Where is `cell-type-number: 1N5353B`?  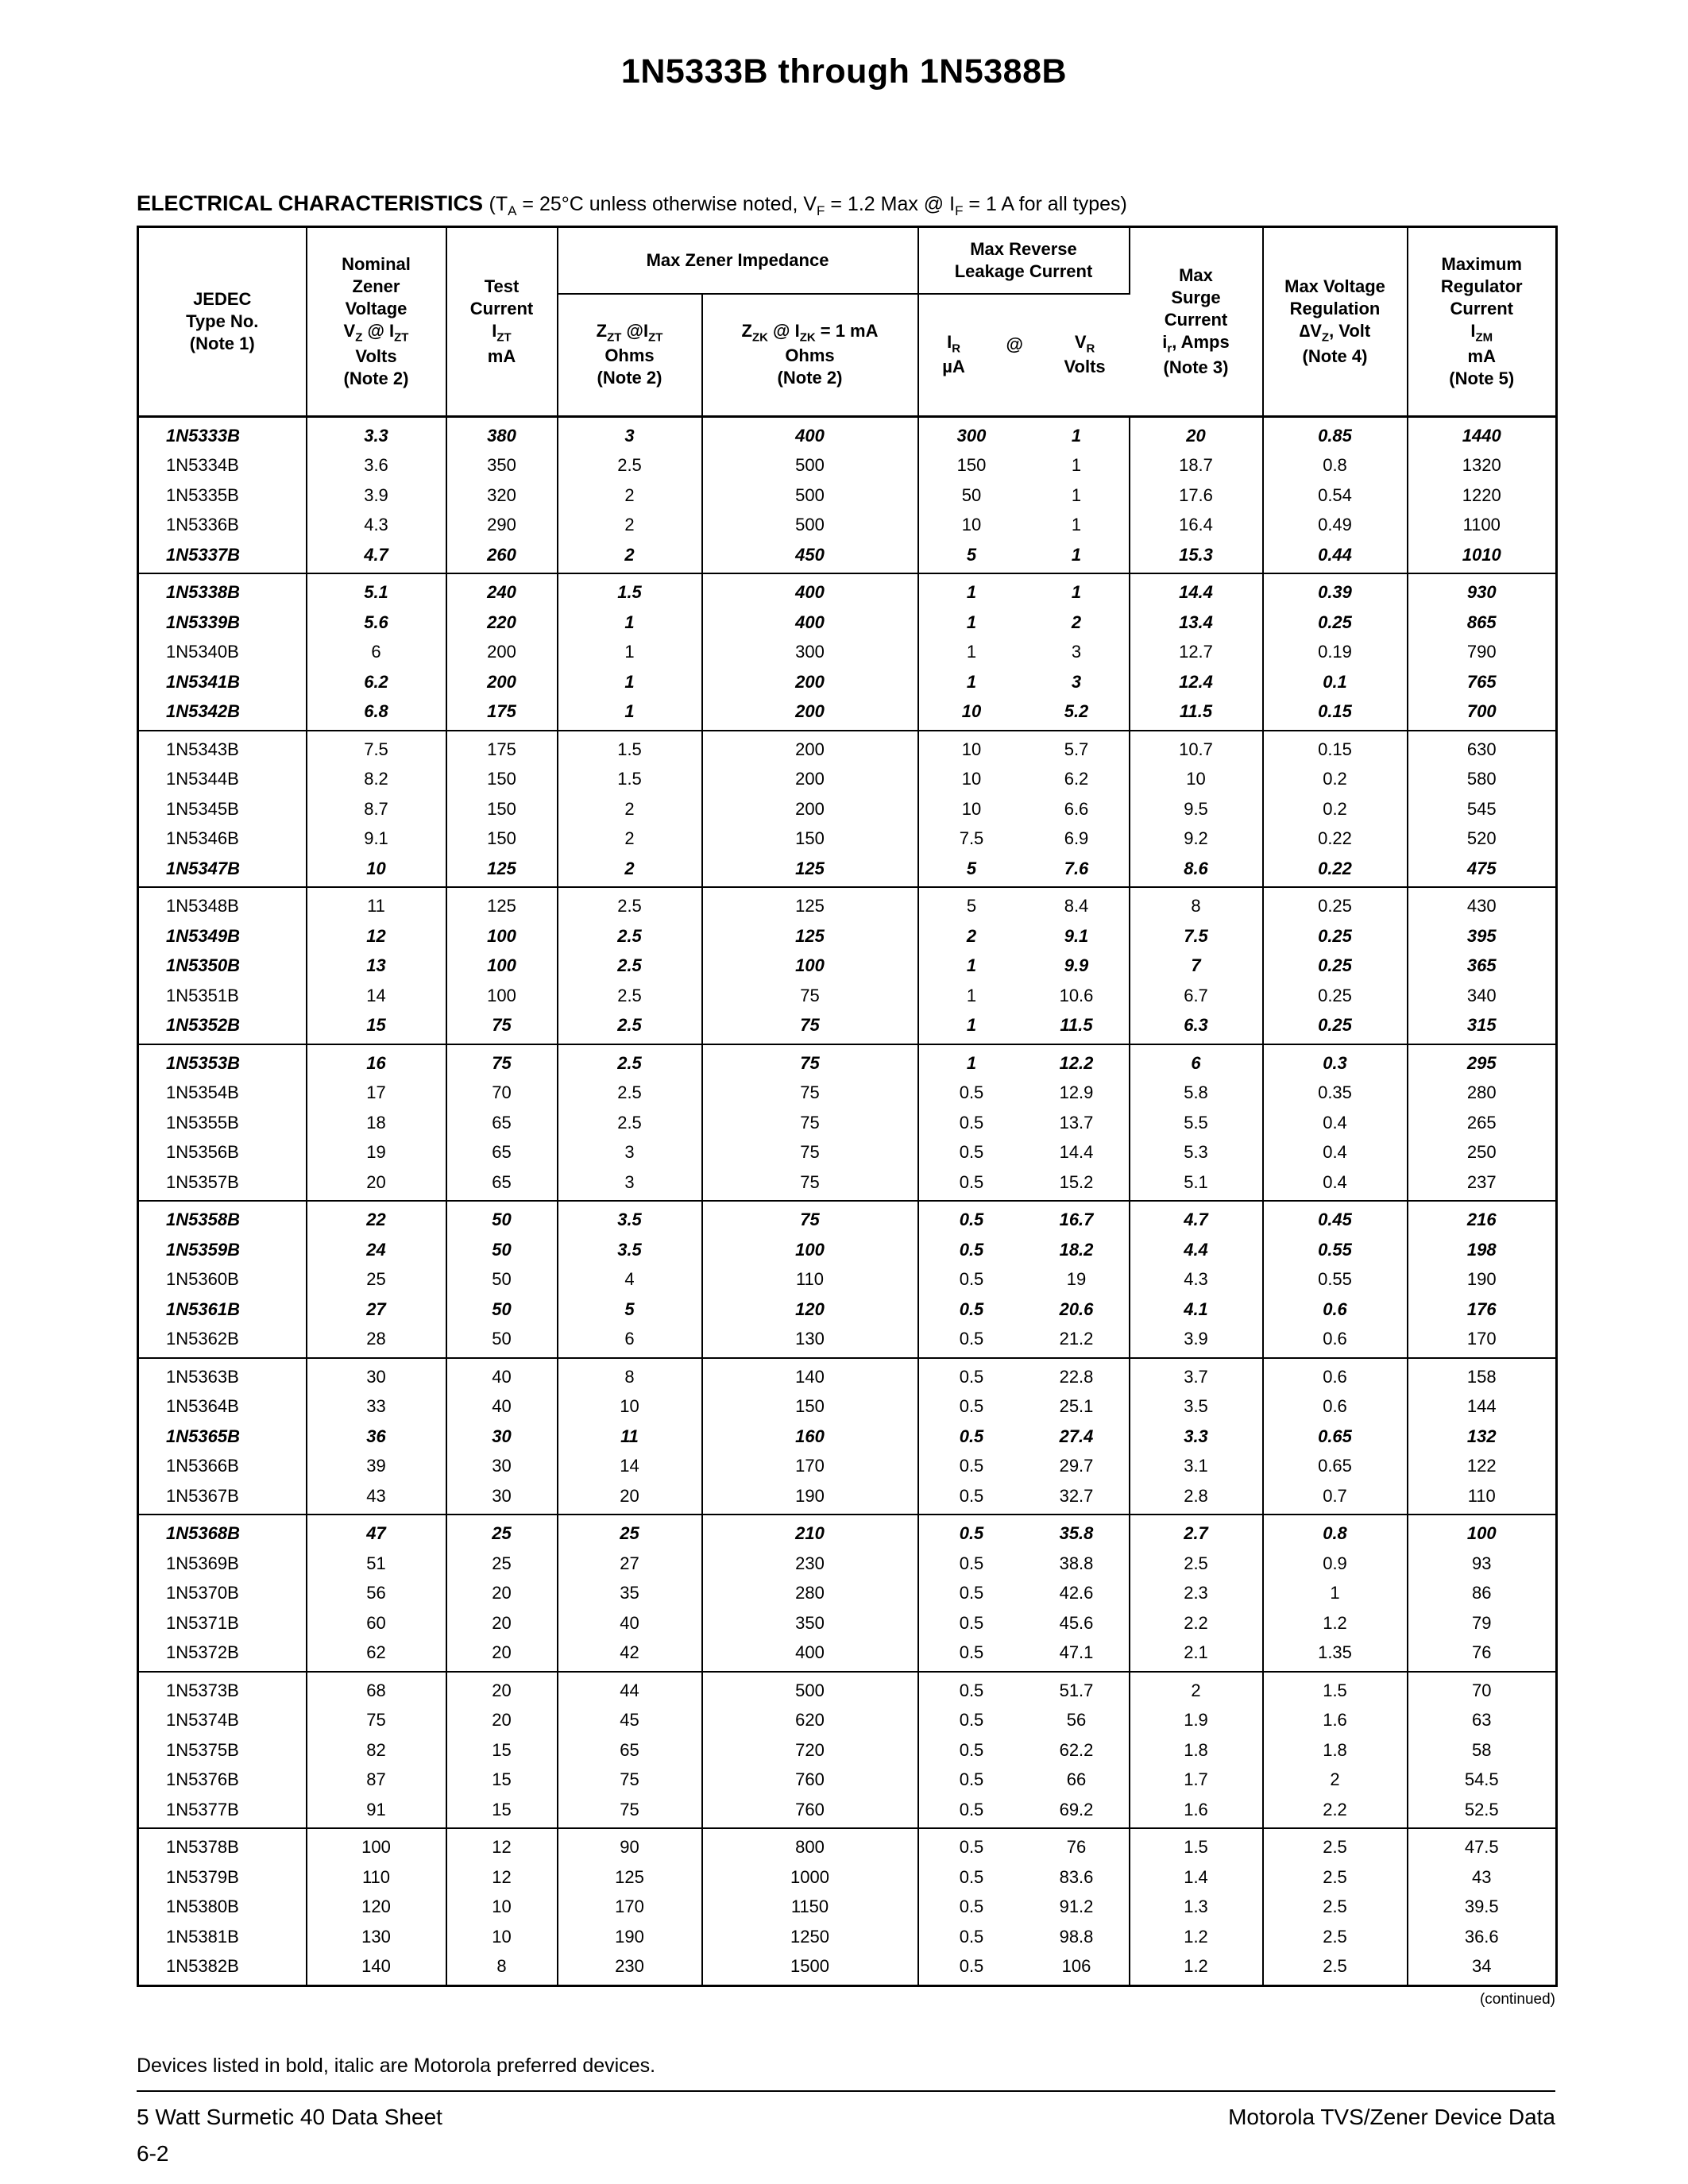
cell-type-number: 1N5353B is located at coordinates (222, 1060).